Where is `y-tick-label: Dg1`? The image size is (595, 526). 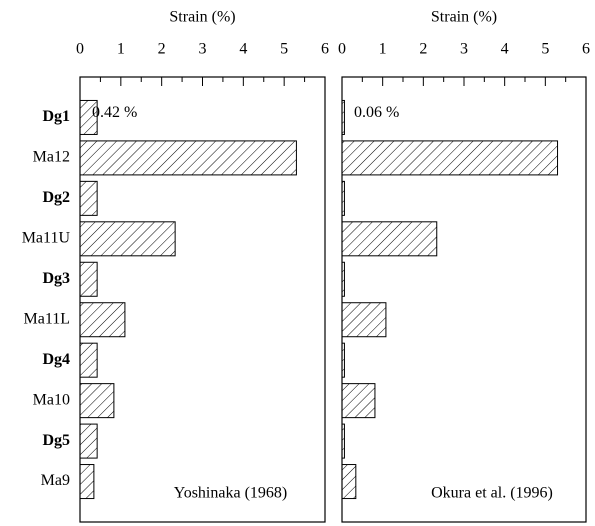
y-tick-label: Dg1 is located at coordinates (56, 116).